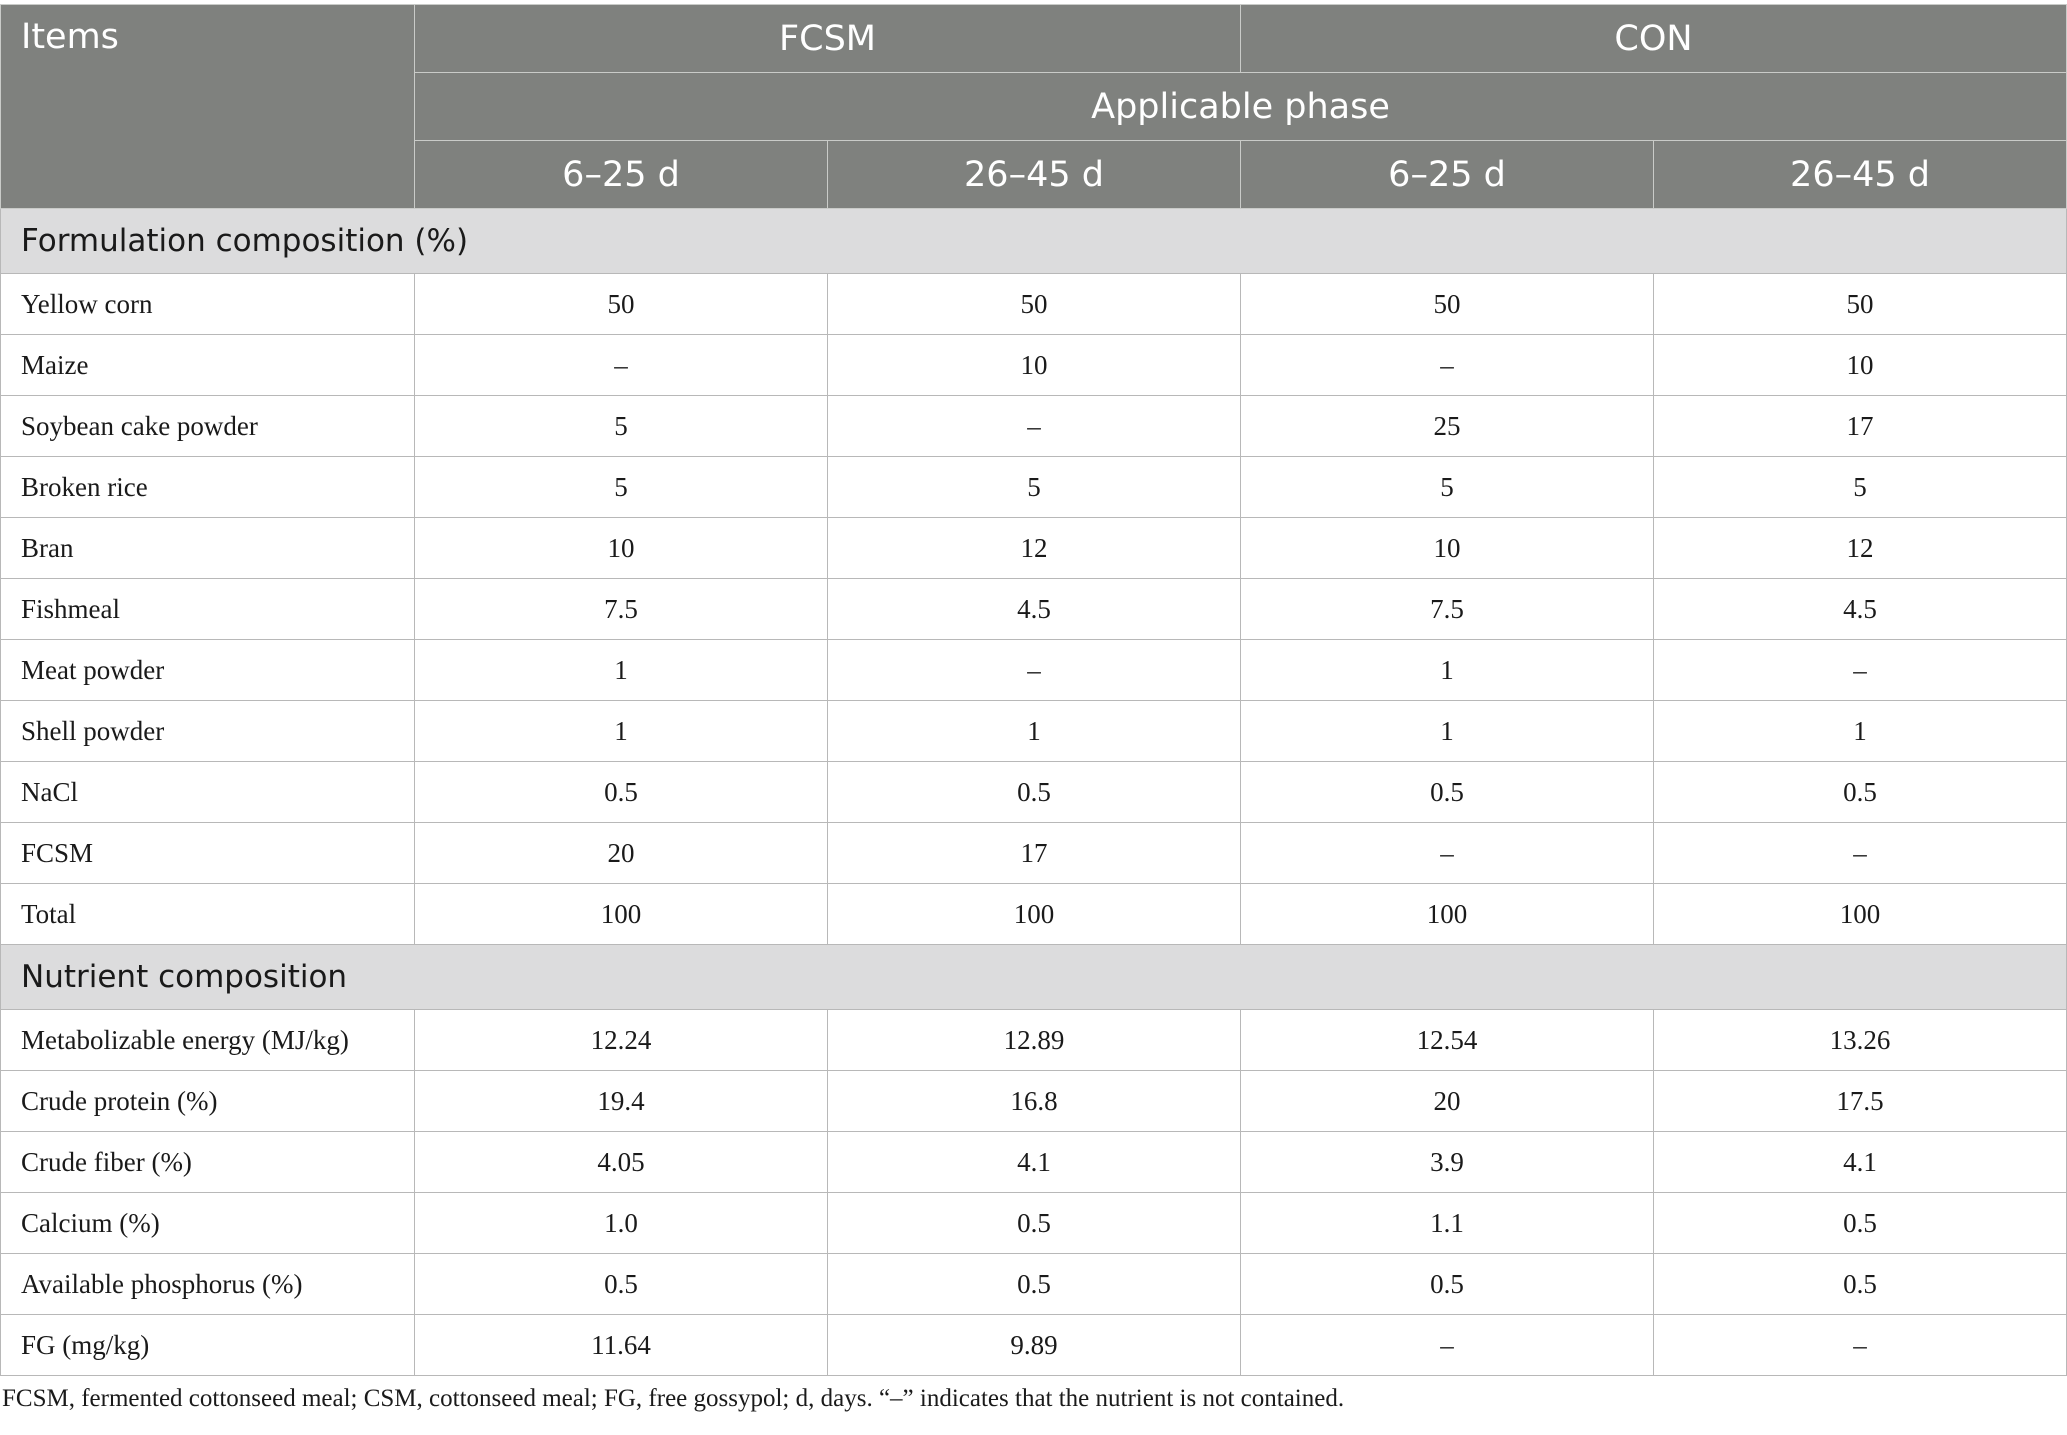 This screenshot has height=1435, width=2067. I want to click on table-row: FCSM 20 17– –, so click(1033, 853).